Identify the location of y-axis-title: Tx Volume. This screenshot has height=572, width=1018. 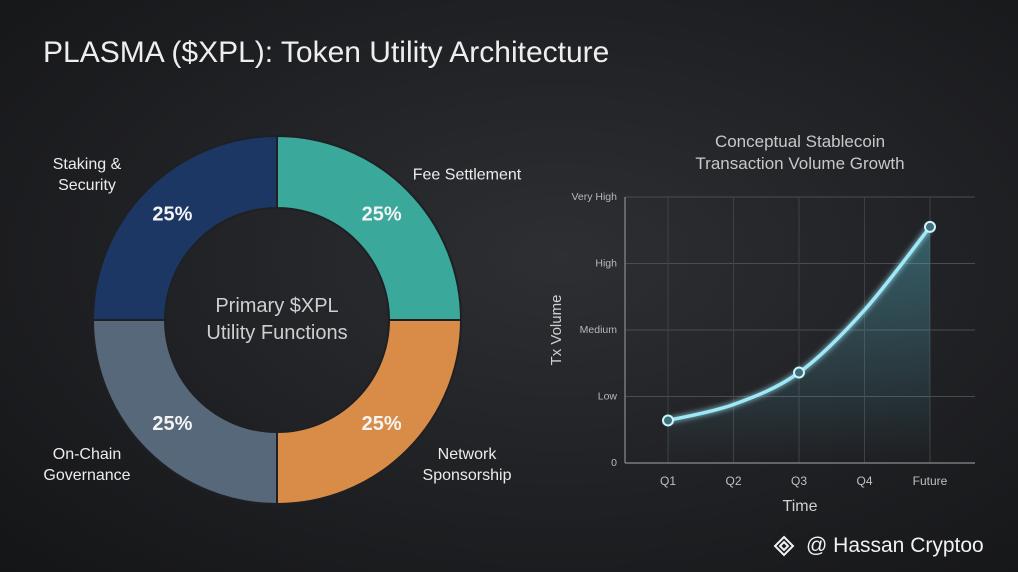
(556, 330).